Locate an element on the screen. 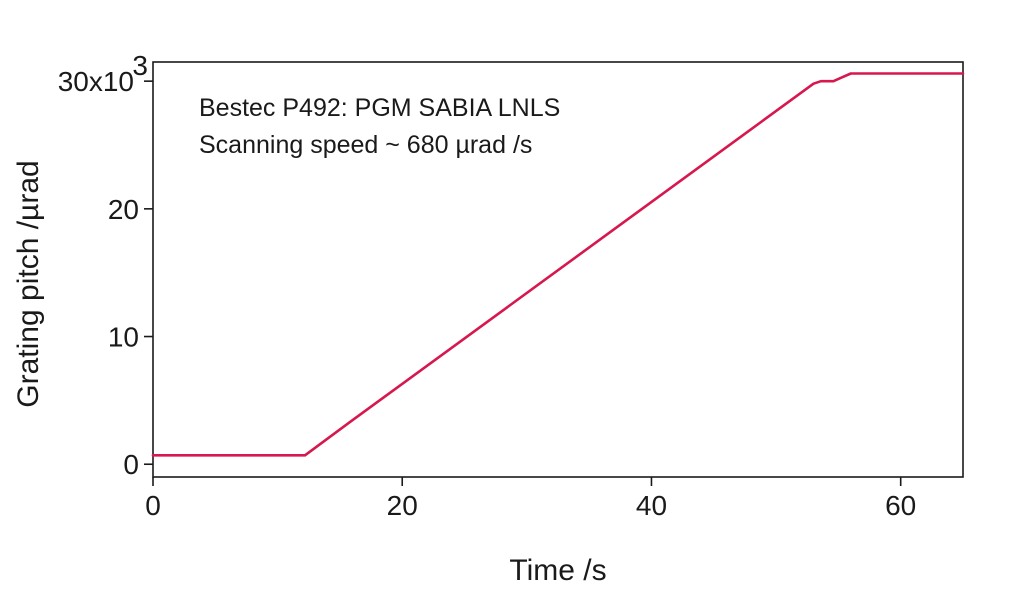 Image resolution: width=1024 pixels, height=589 pixels. x-tick-label: 0 is located at coordinates (153, 505).